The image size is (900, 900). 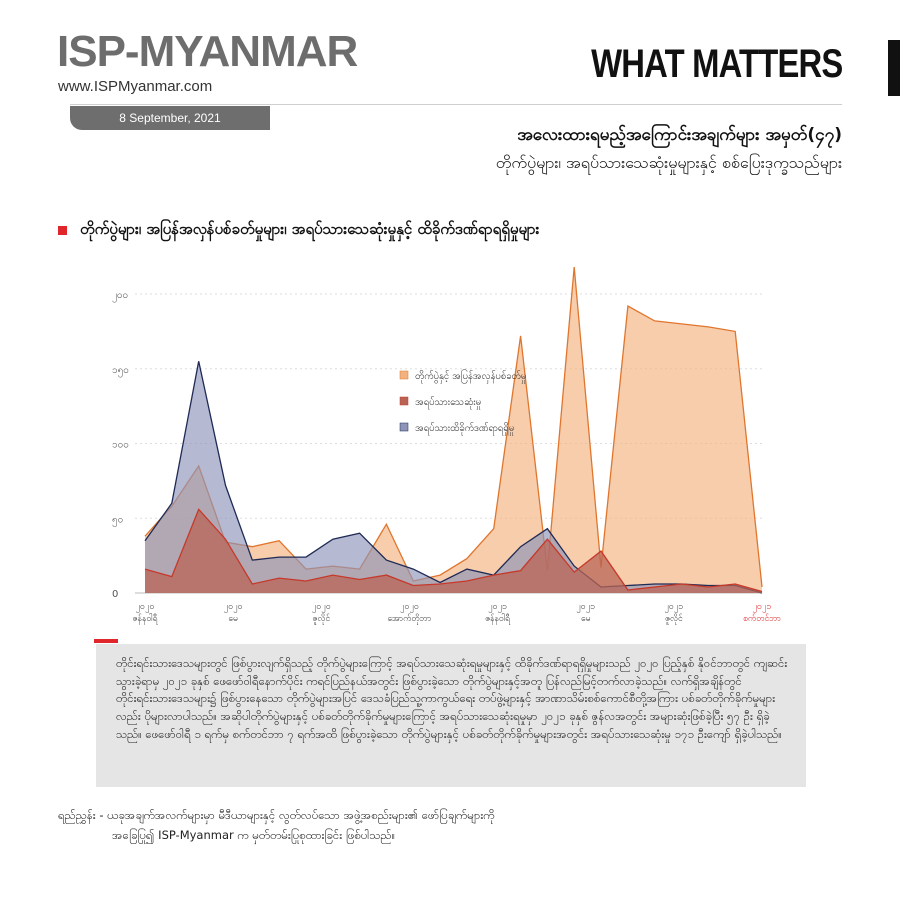 What do you see at coordinates (409, 619) in the screenshot?
I see `x-tick-month: အောက်တိုဘာ` at bounding box center [409, 619].